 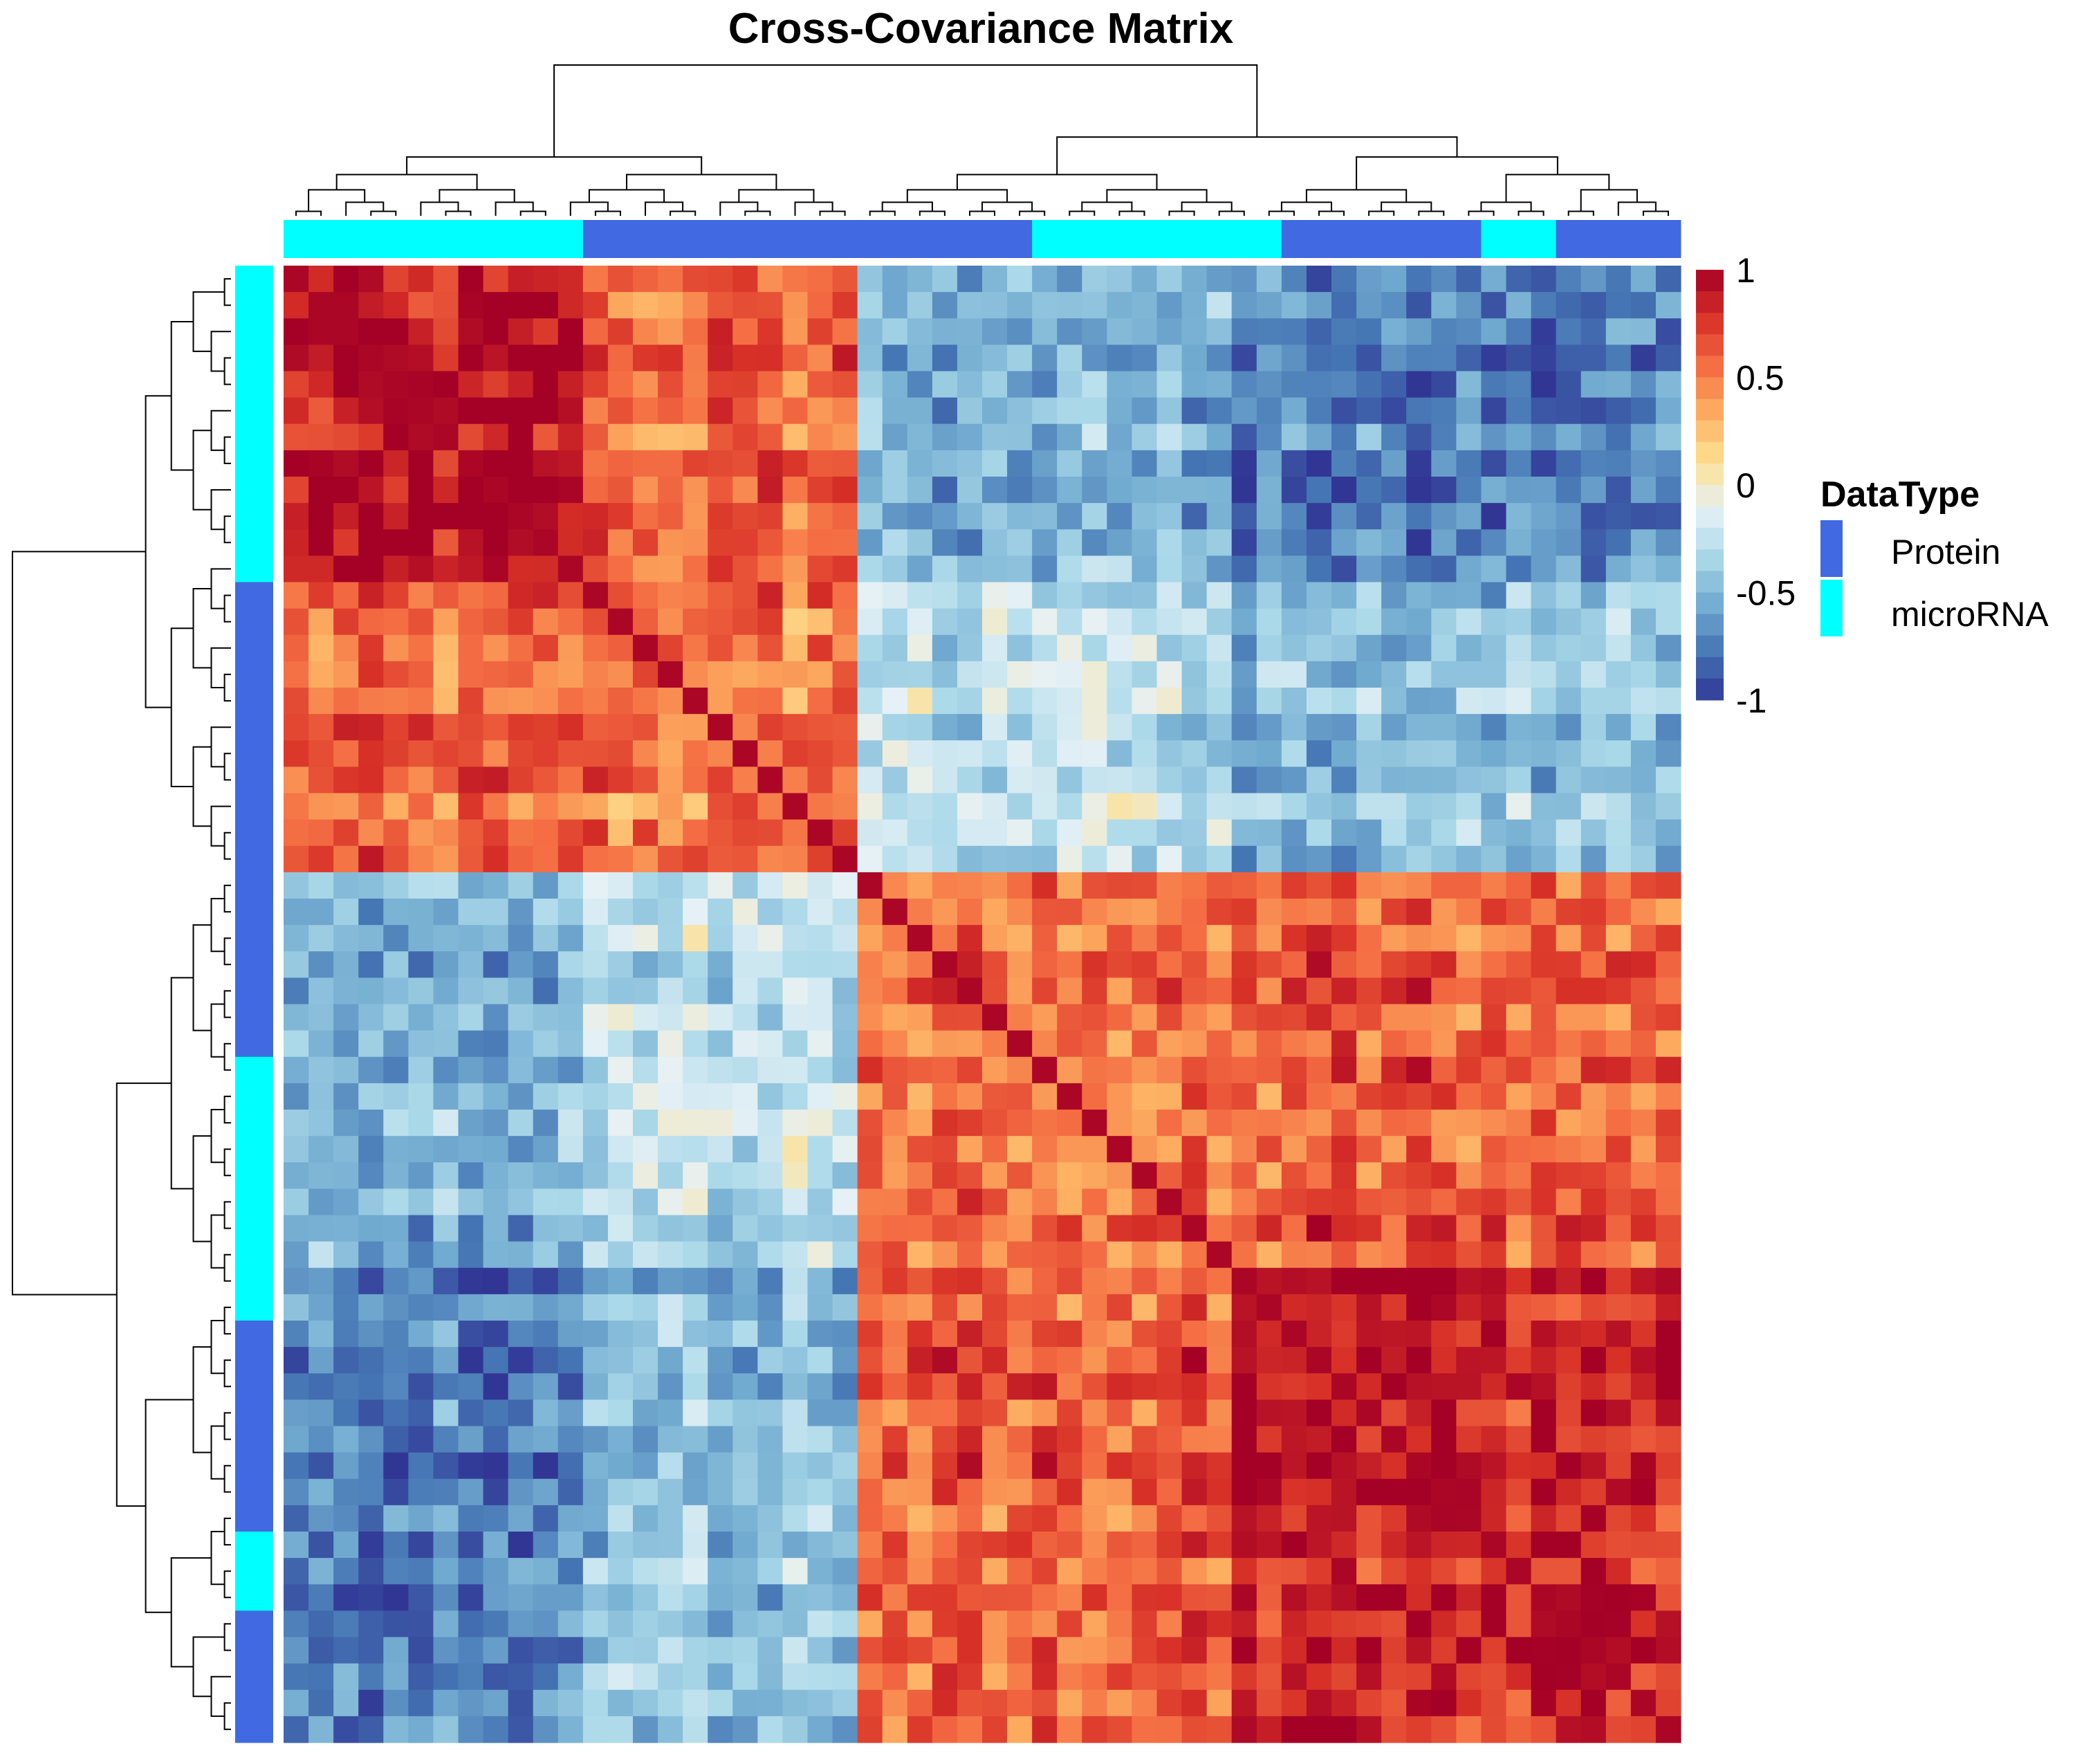 I want to click on dendrogram-branch, so click(x=1356, y=196).